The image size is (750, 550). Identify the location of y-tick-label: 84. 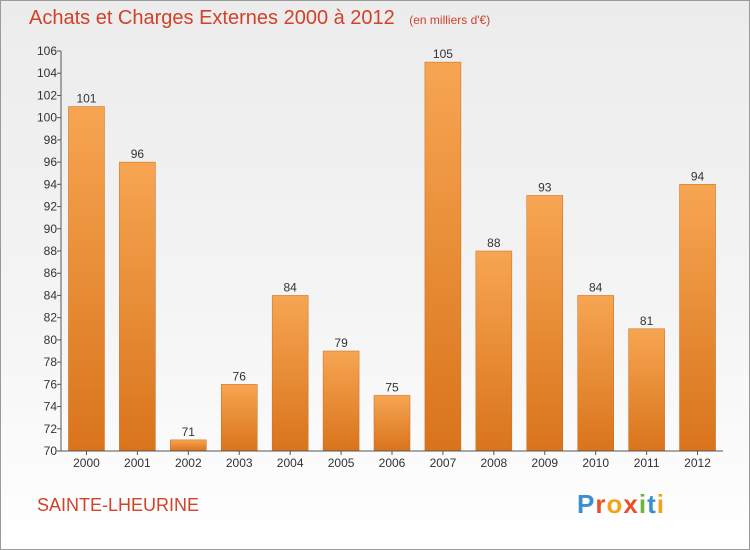
(51, 295).